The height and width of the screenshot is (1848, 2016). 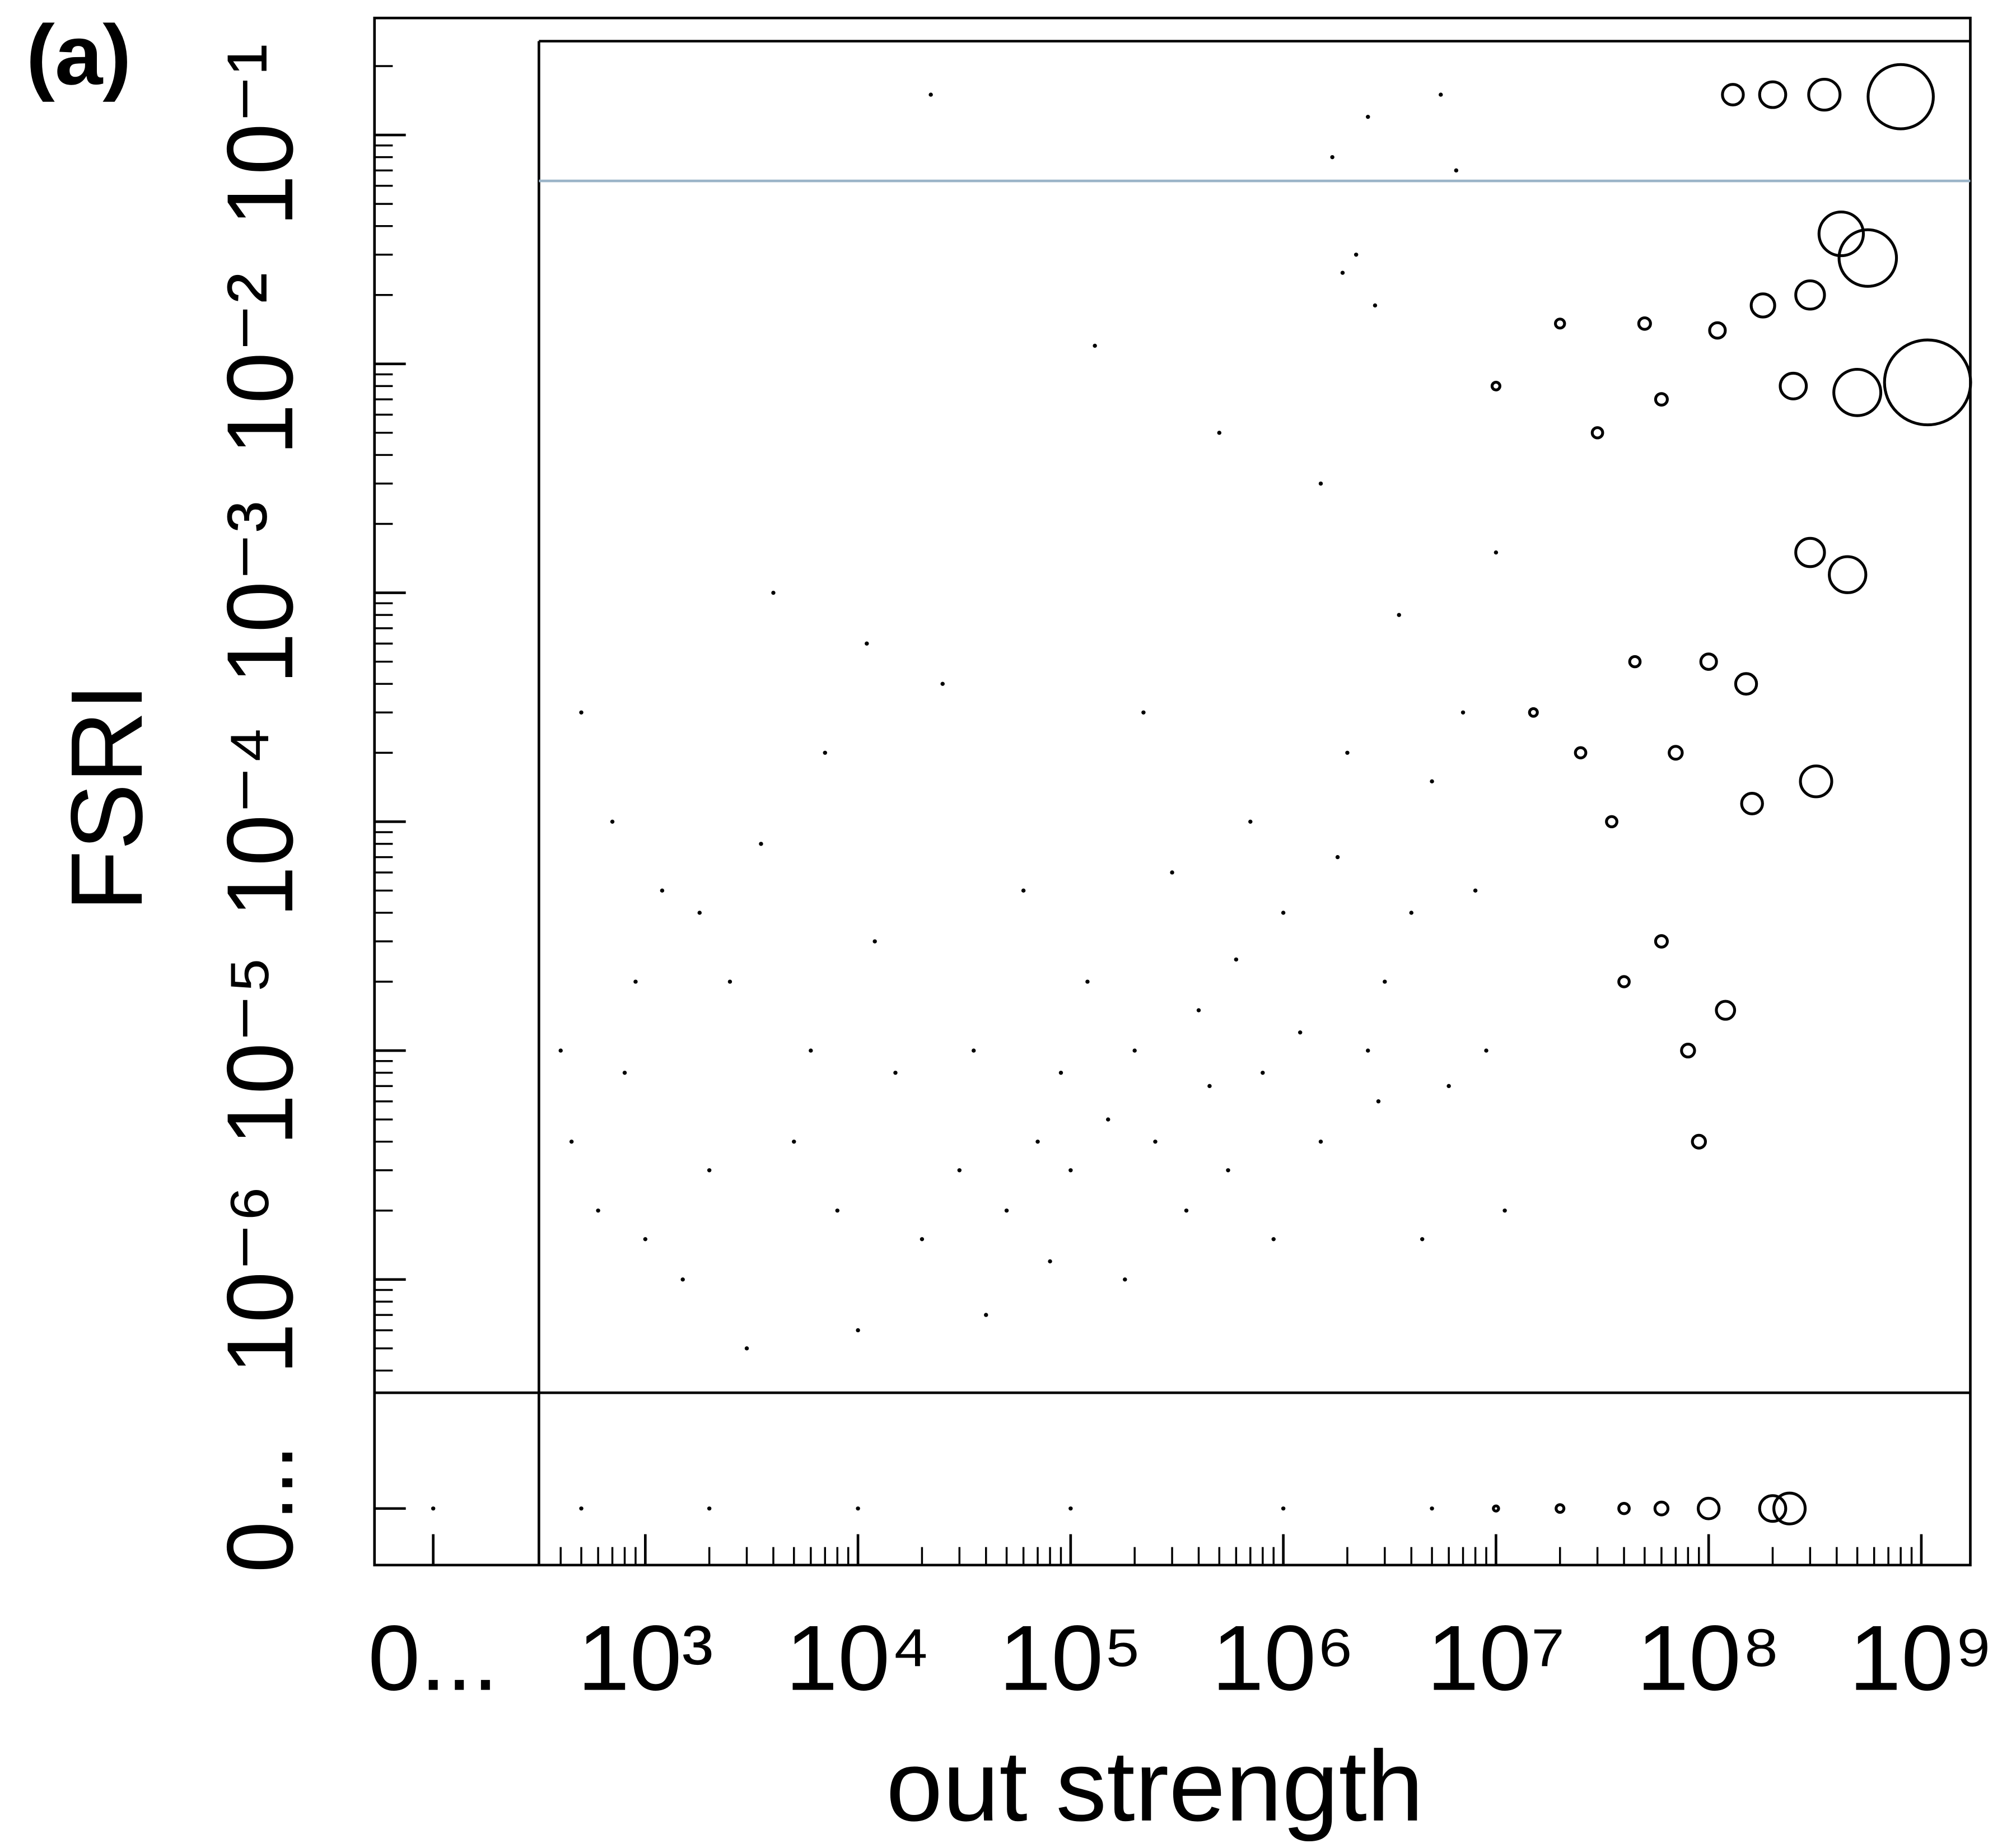 I want to click on x-tick-label: 10⁸, so click(x=1708, y=1659).